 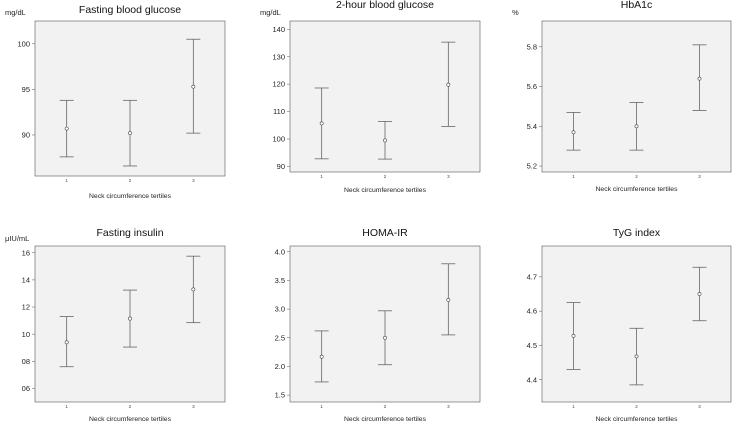 I want to click on chart-title: Fasting blood glucose, so click(x=130, y=10).